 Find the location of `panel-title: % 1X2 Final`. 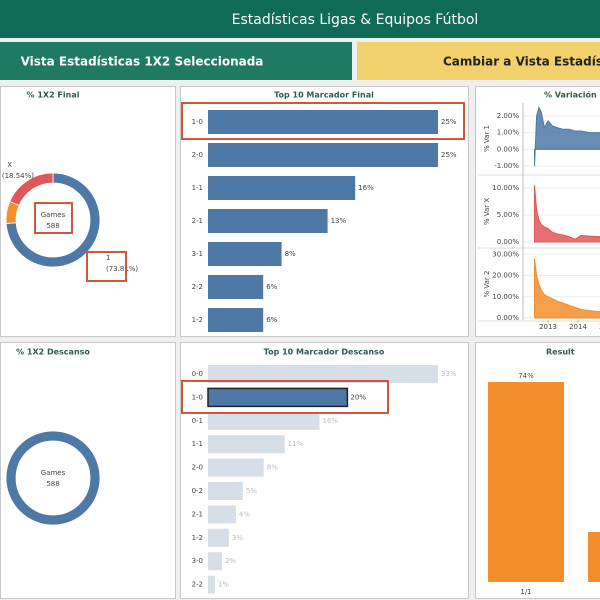

panel-title: % 1X2 Final is located at coordinates (53, 95).